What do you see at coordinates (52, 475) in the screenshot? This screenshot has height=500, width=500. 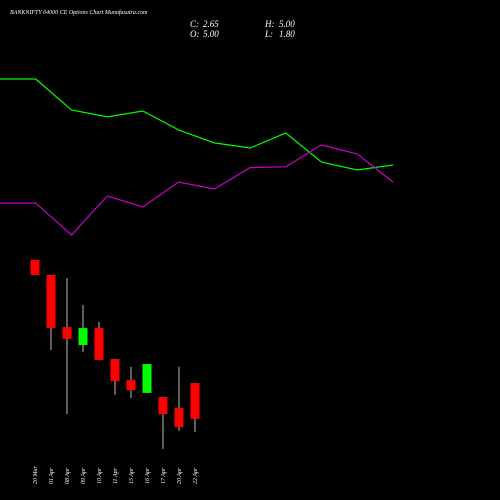 I see `x-tick-label: 01 Apr` at bounding box center [52, 475].